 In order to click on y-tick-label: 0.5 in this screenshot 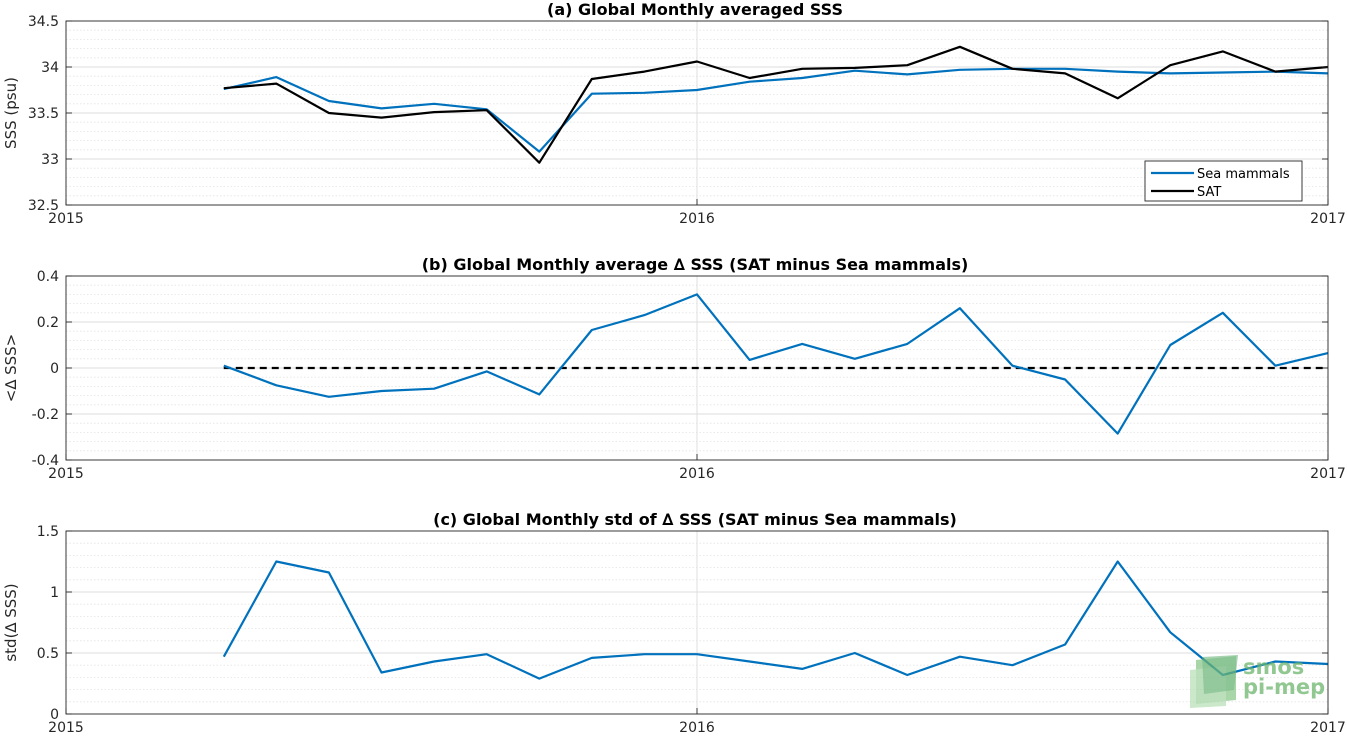, I will do `click(48, 654)`.